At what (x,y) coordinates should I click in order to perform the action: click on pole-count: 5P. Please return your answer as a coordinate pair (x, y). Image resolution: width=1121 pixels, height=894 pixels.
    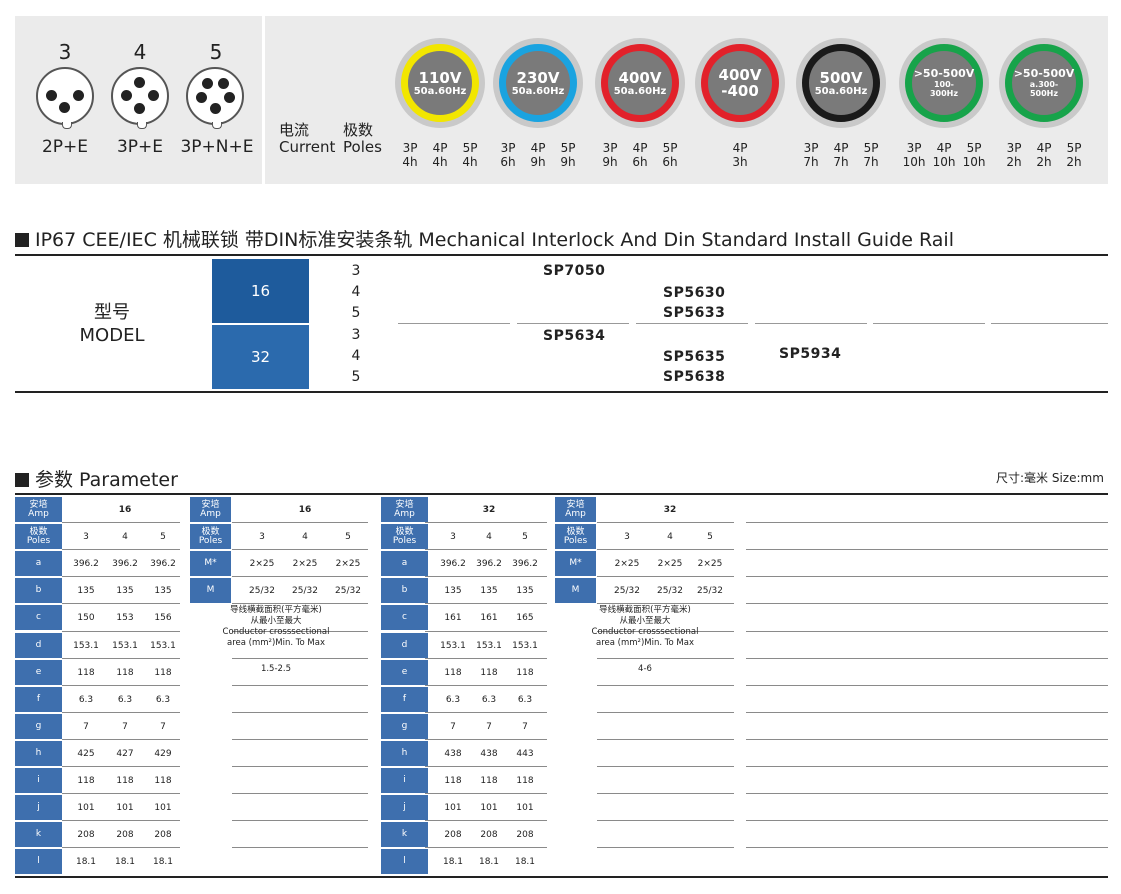
    Looking at the image, I should click on (470, 148).